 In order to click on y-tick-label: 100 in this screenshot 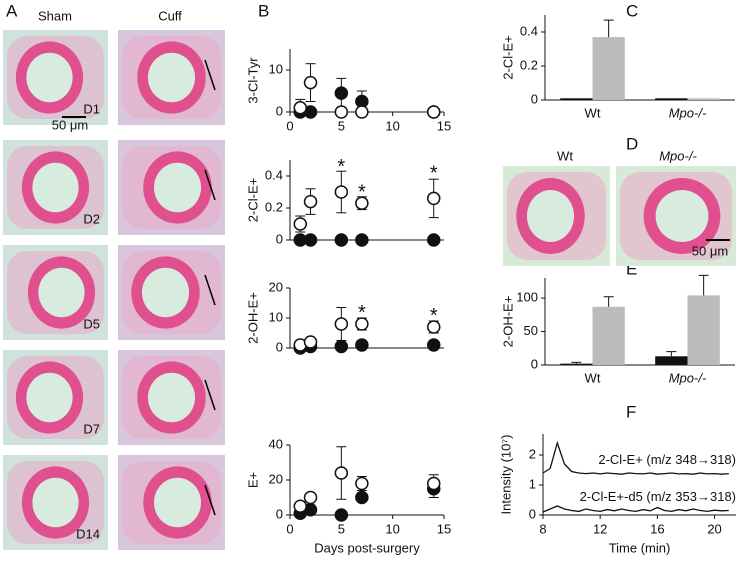, I will do `click(527, 297)`.